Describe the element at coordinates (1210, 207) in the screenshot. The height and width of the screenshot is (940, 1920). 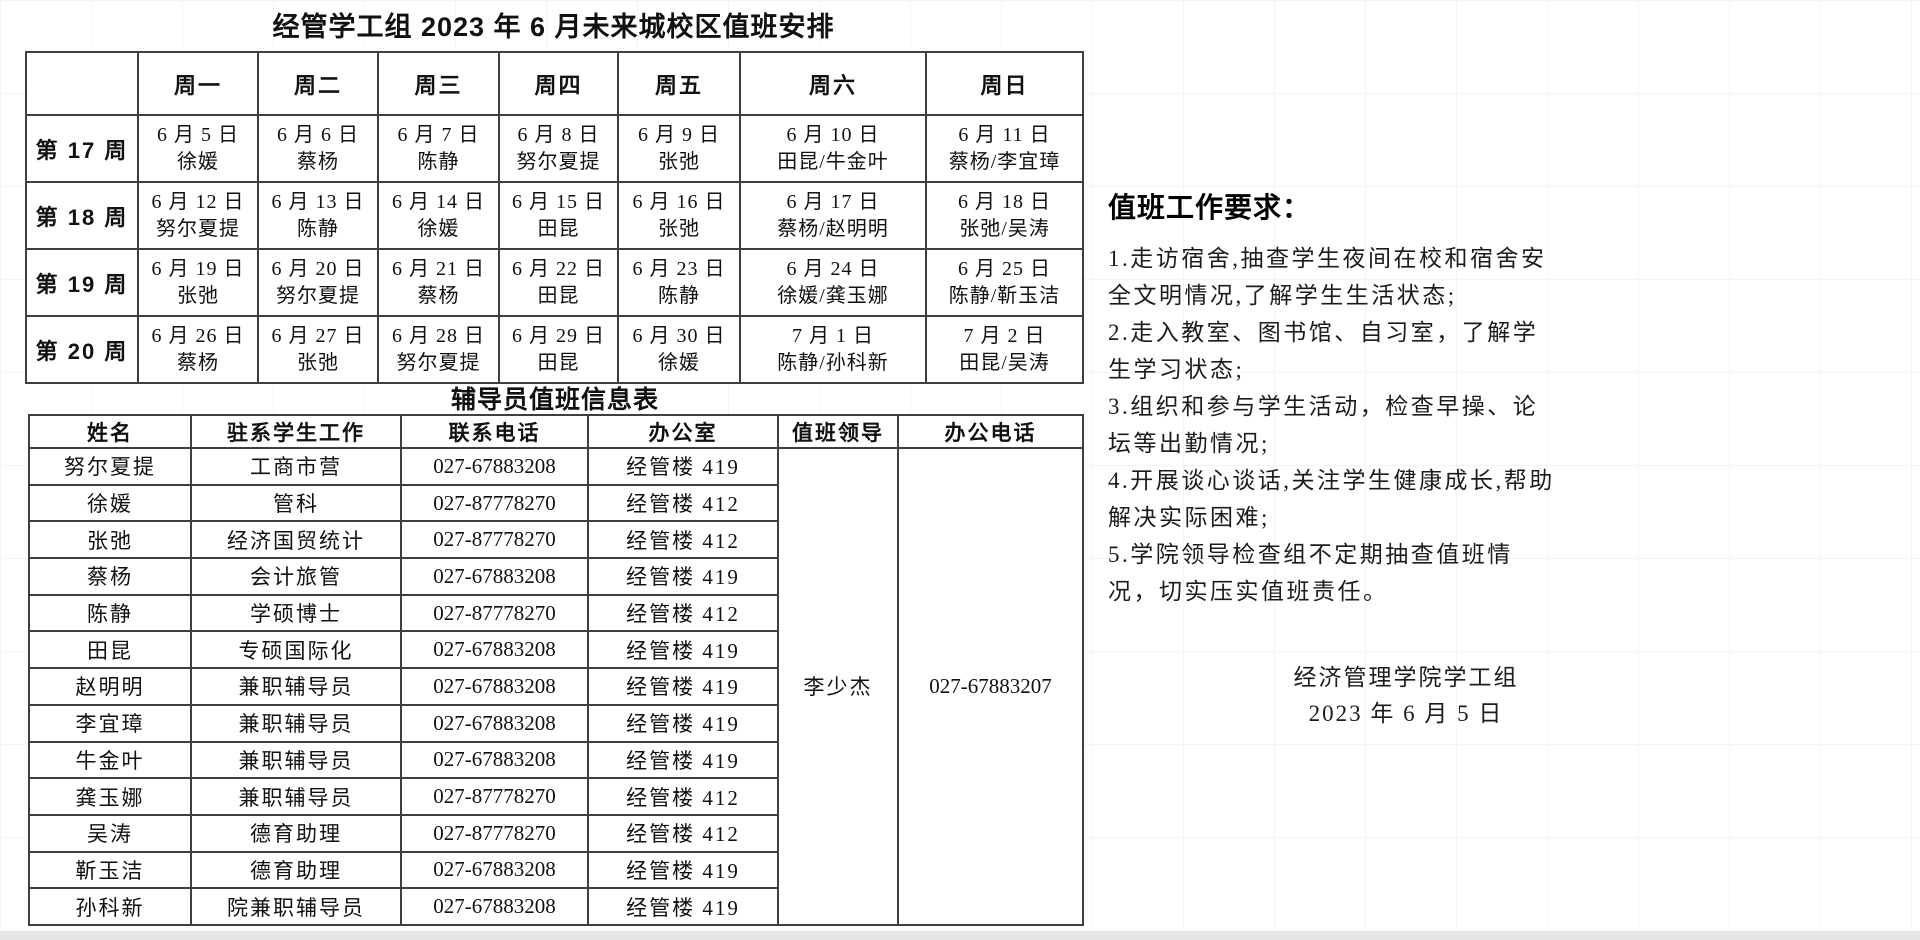
I see `requirements-heading: 值班工作要求：` at that location.